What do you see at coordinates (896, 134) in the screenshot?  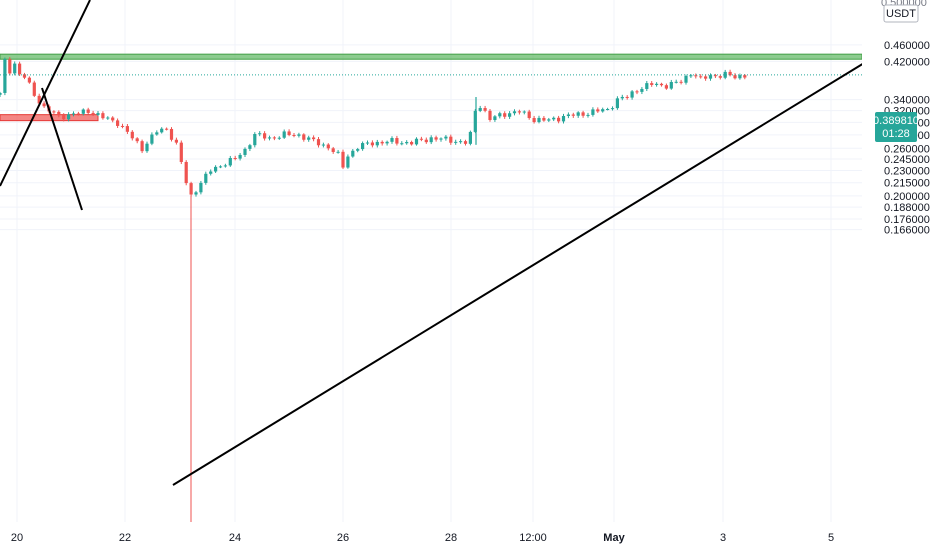 I see `countdown-value: 01:28` at bounding box center [896, 134].